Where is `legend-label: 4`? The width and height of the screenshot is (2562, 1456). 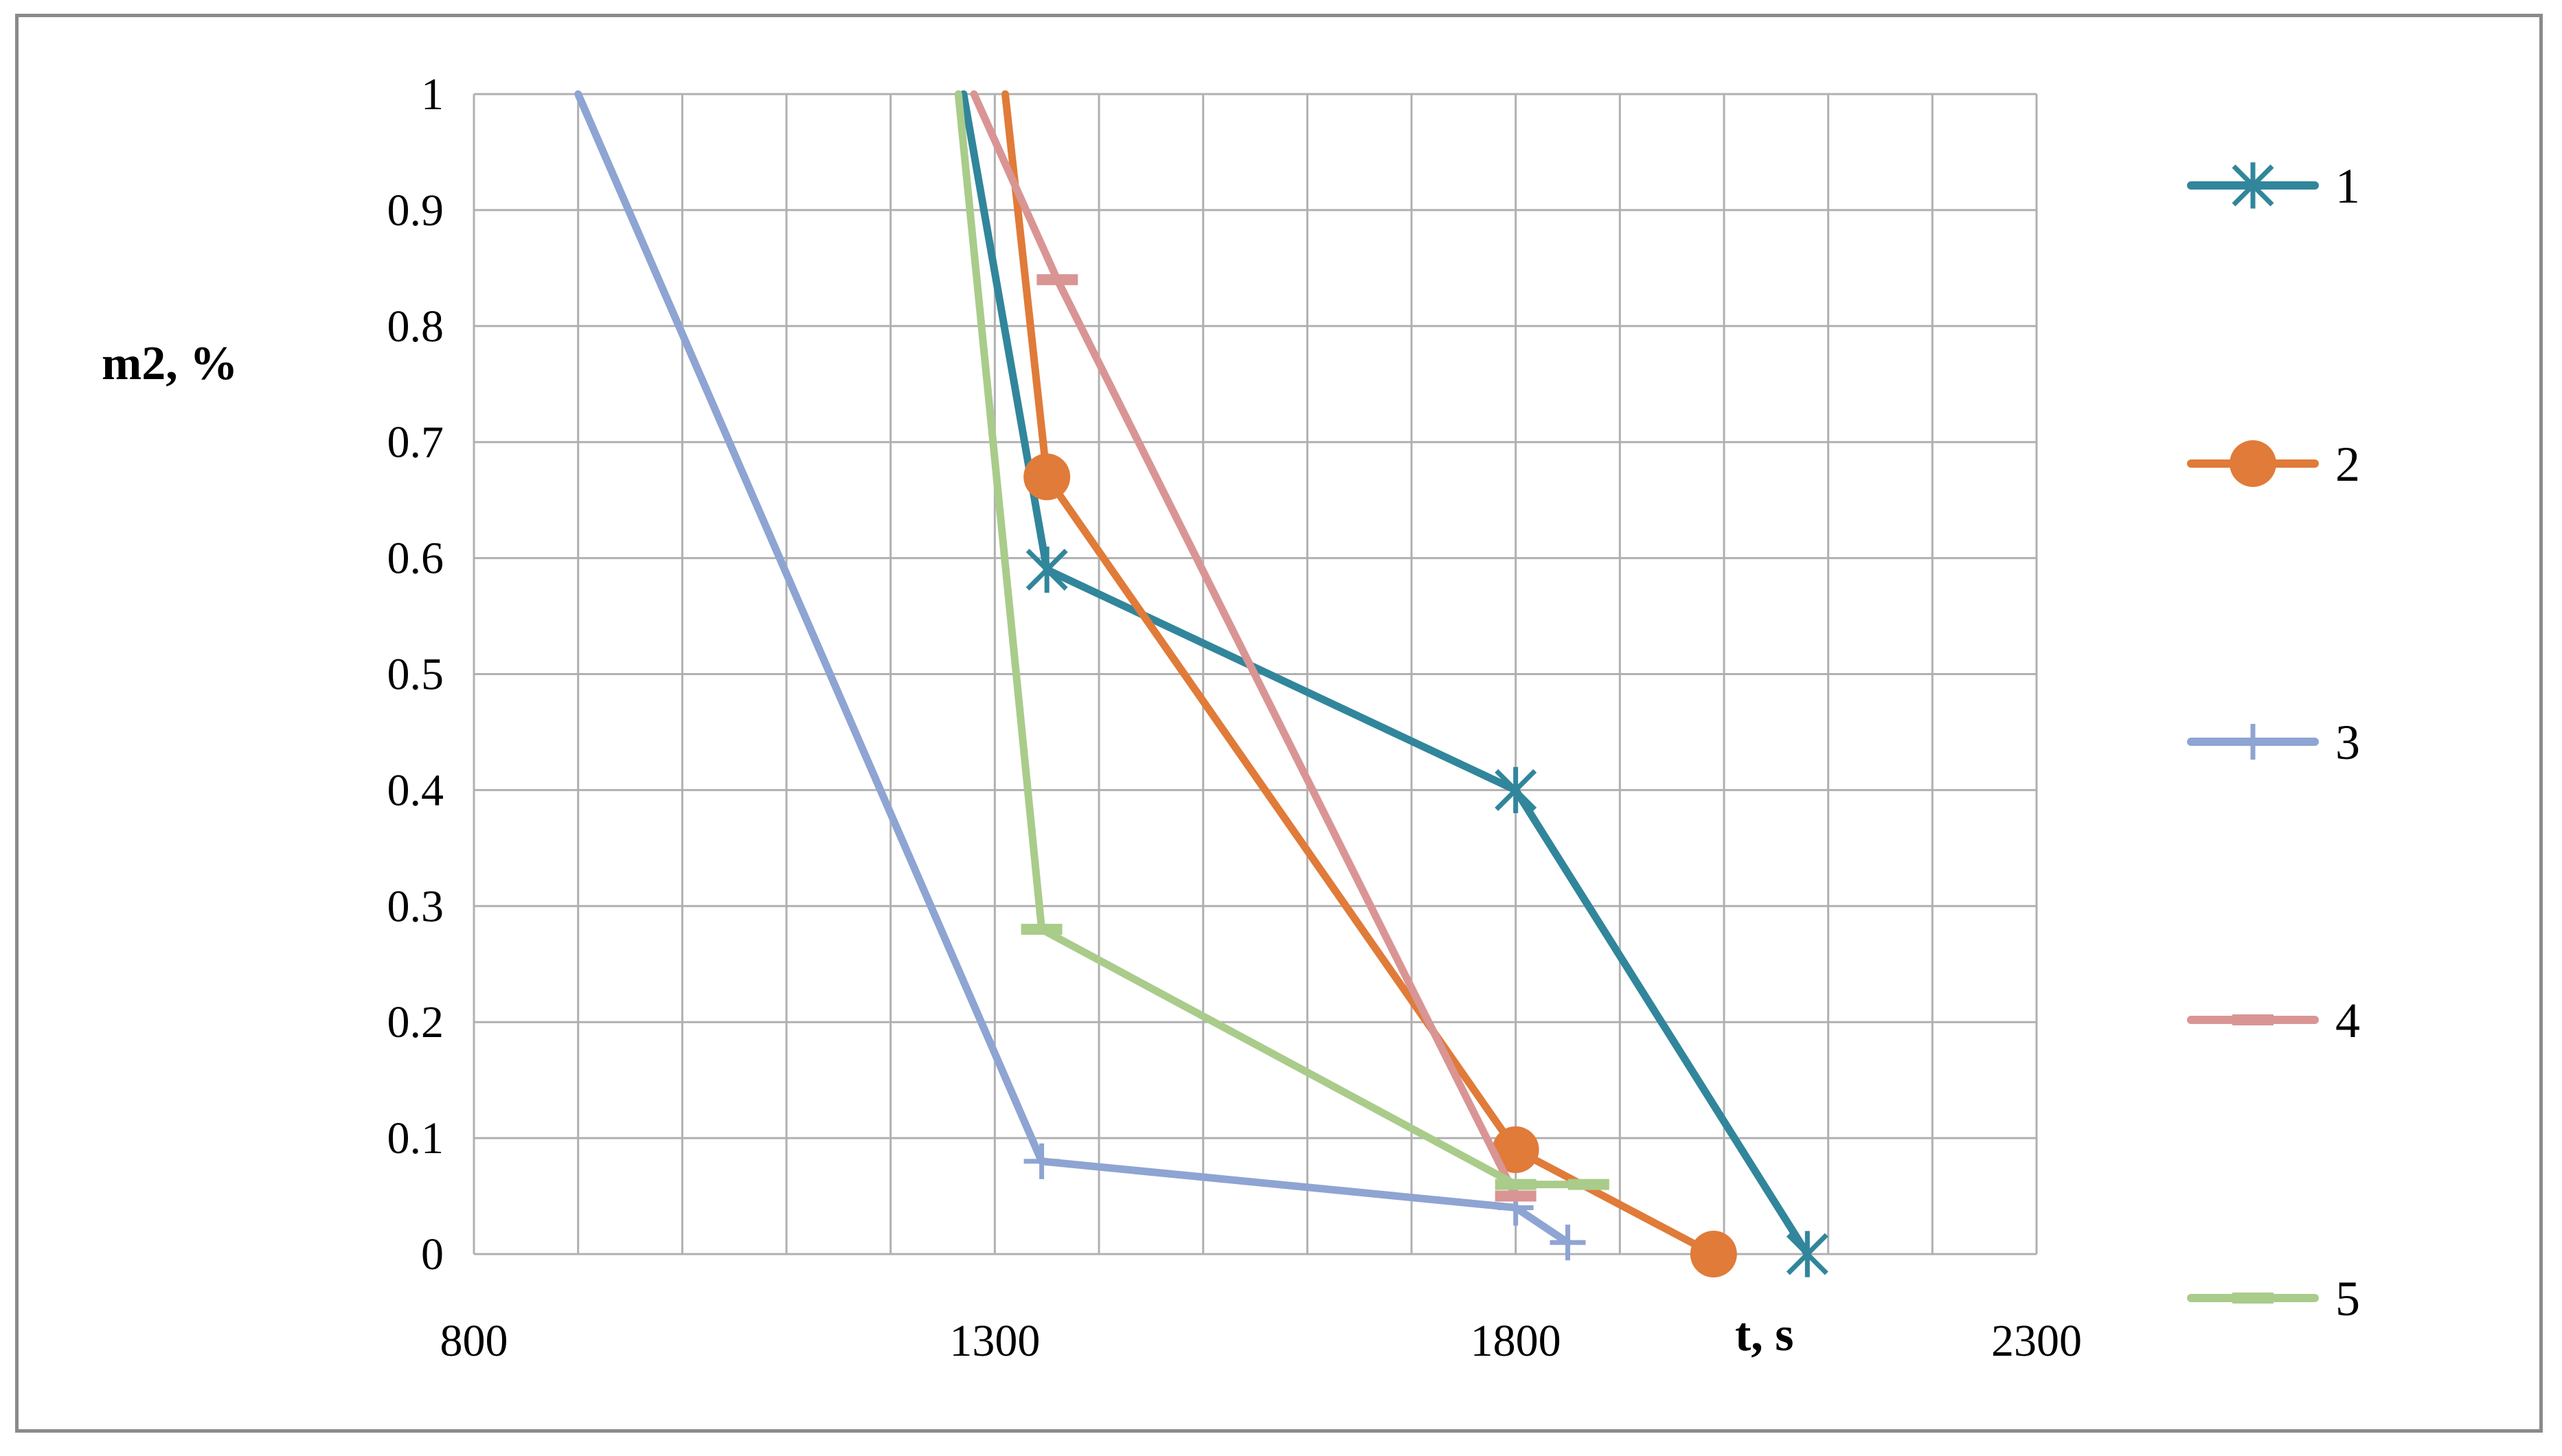 legend-label: 4 is located at coordinates (2347, 1020).